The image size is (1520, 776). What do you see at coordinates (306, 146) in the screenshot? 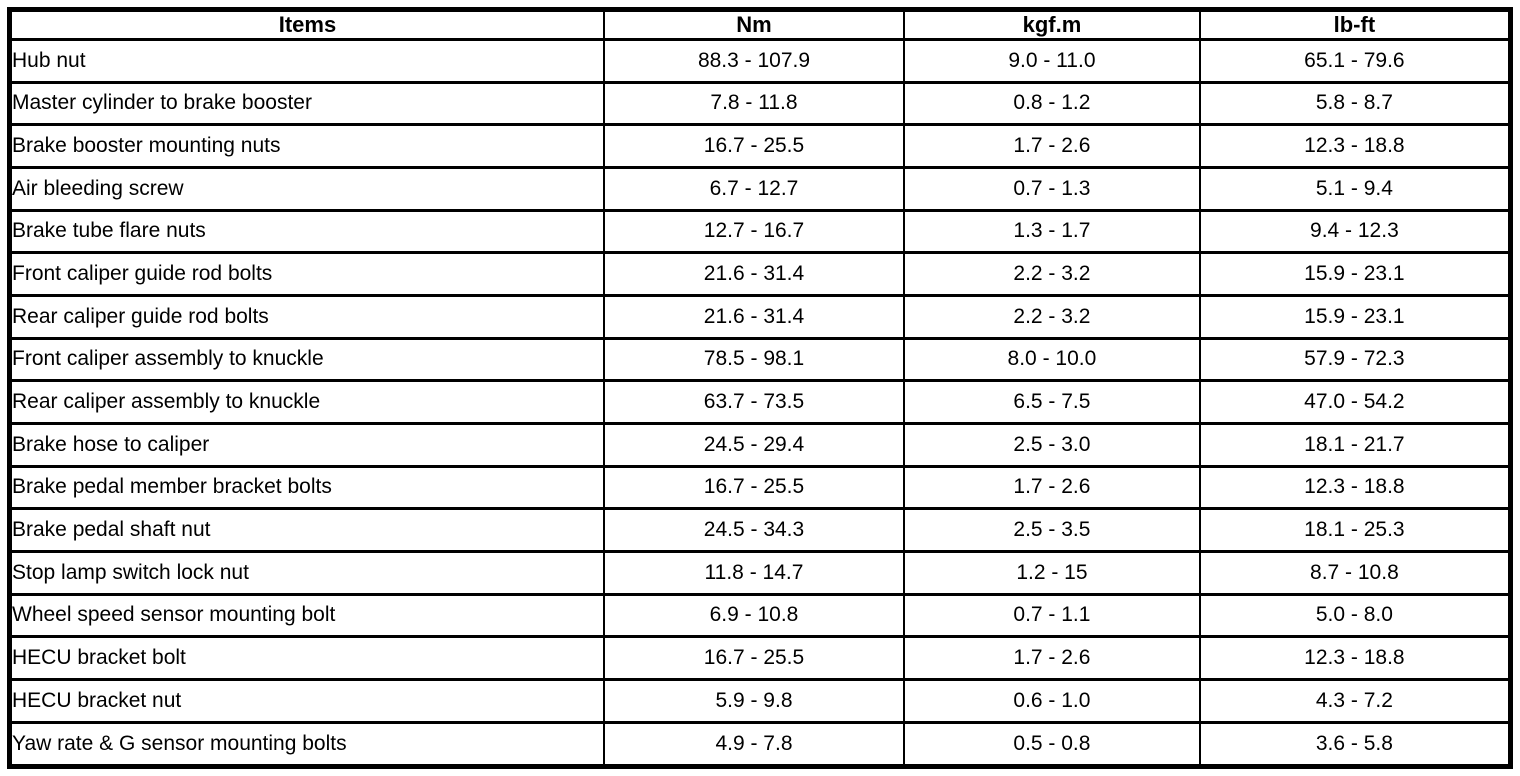
I see `item-name-cell: Brake booster mounting nuts` at bounding box center [306, 146].